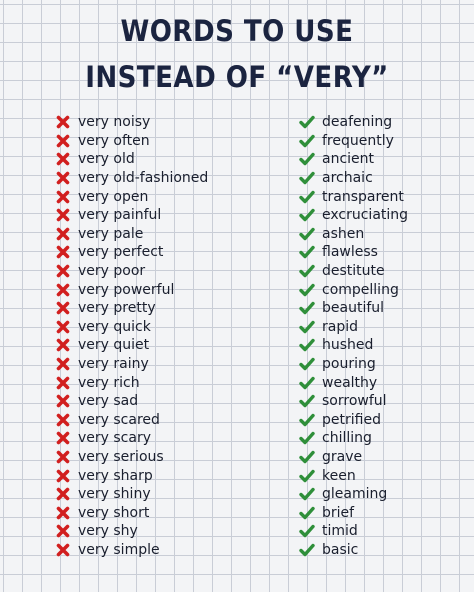  I want to click on very-word-label: very rainy, so click(113, 364).